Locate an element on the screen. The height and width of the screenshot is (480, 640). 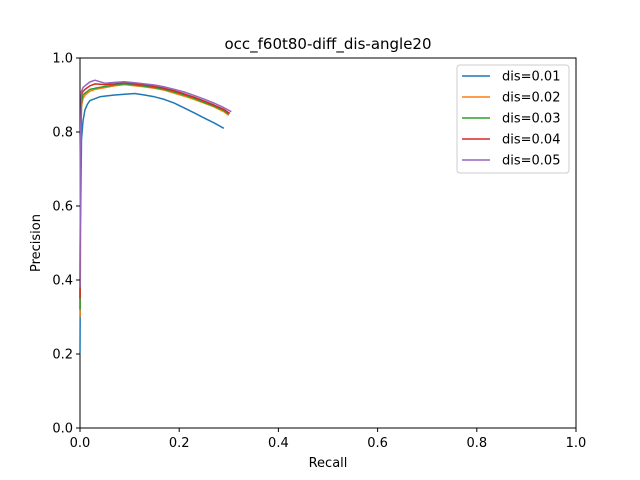
legend-label: dis=0.02 is located at coordinates (531, 98).